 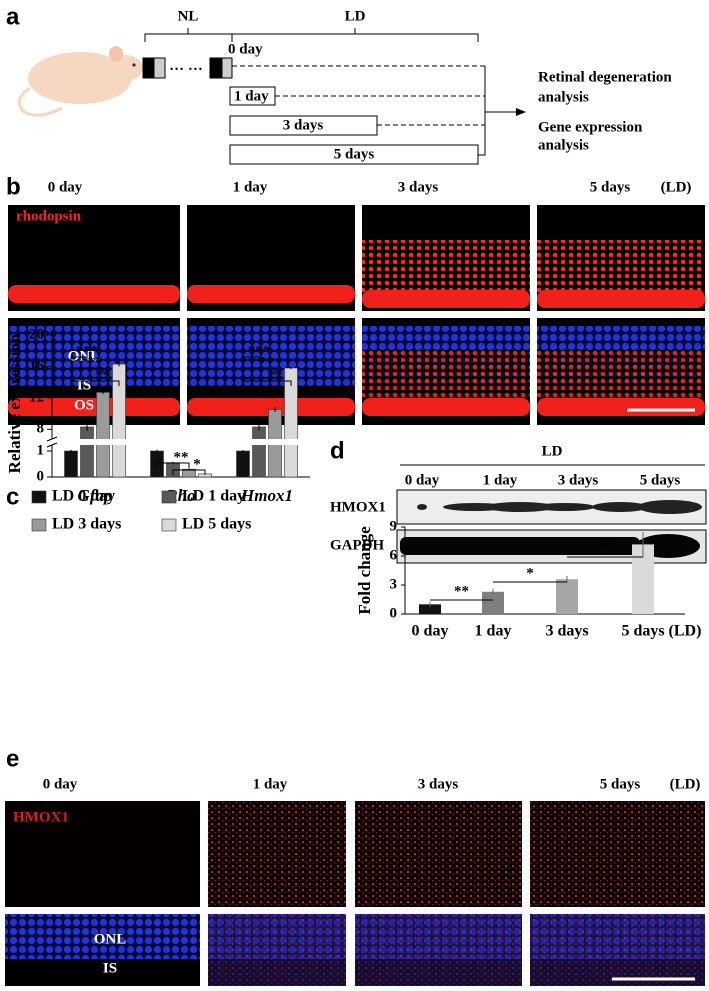 I want to click on panel-label: c, so click(x=12, y=496).